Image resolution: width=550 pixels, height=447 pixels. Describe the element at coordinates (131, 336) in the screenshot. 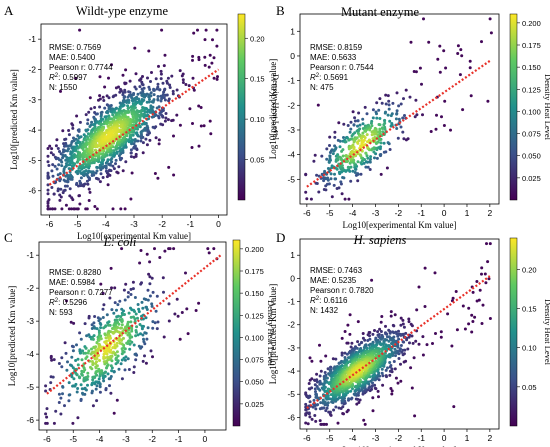

I see `scatter-points` at that location.